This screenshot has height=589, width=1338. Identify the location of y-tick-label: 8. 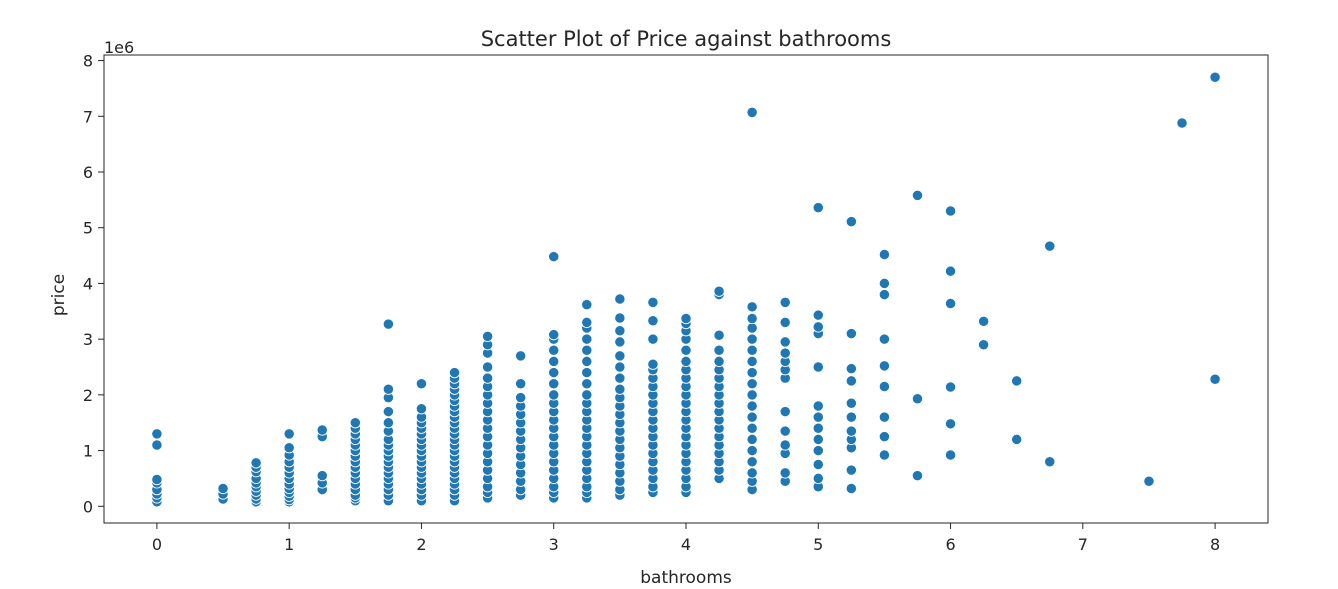
(88, 61).